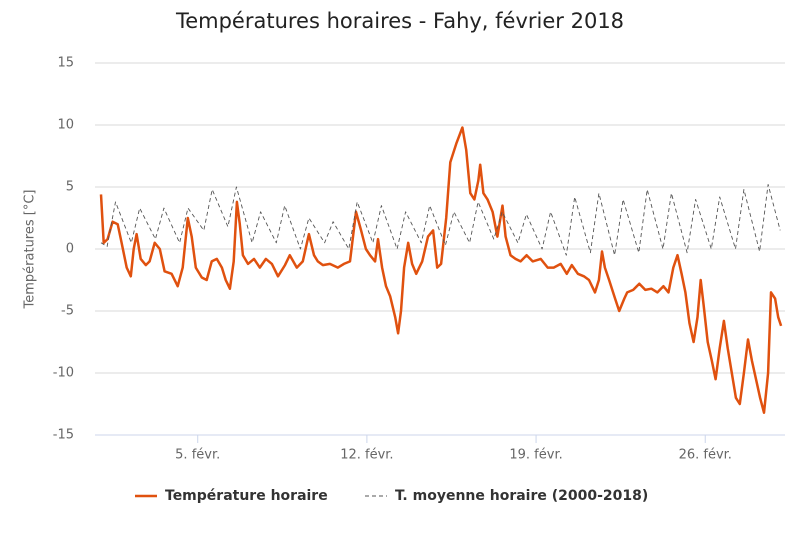 The height and width of the screenshot is (533, 800). Describe the element at coordinates (63, 435) in the screenshot. I see `y-tick-label: -15` at that location.